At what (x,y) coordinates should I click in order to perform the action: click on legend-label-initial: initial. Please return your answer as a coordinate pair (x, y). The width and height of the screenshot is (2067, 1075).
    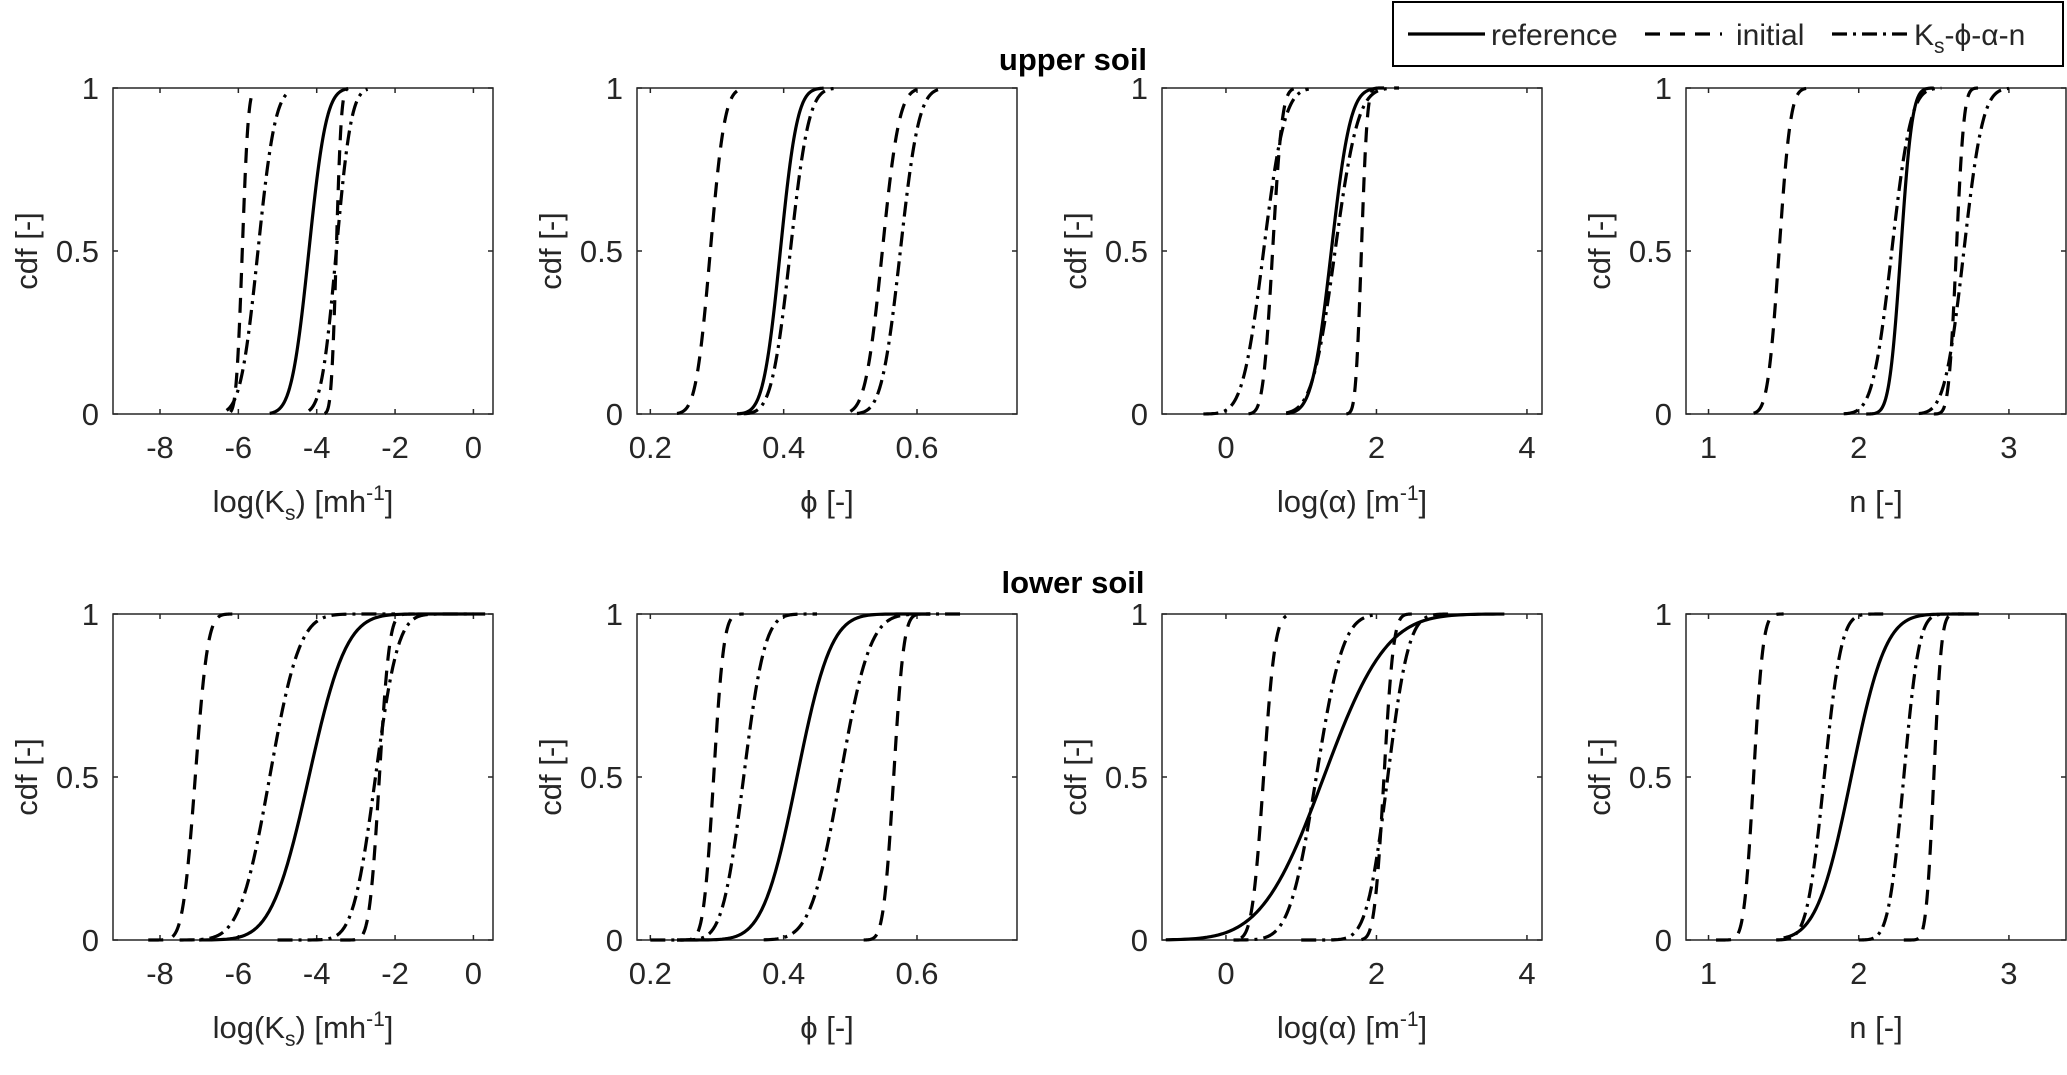
    Looking at the image, I should click on (1770, 35).